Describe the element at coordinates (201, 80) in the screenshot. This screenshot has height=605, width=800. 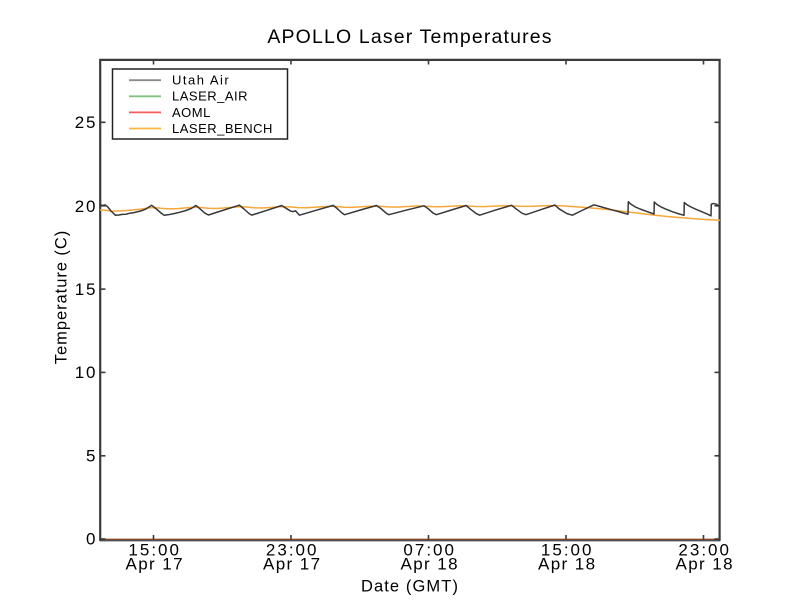
I see `svg-text: Utah Air` at that location.